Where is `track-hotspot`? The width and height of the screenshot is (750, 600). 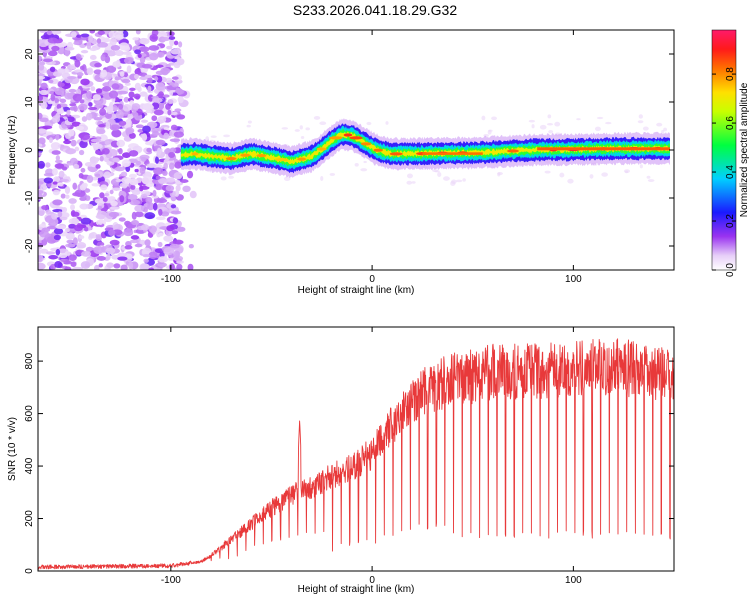 track-hotspot is located at coordinates (348, 135).